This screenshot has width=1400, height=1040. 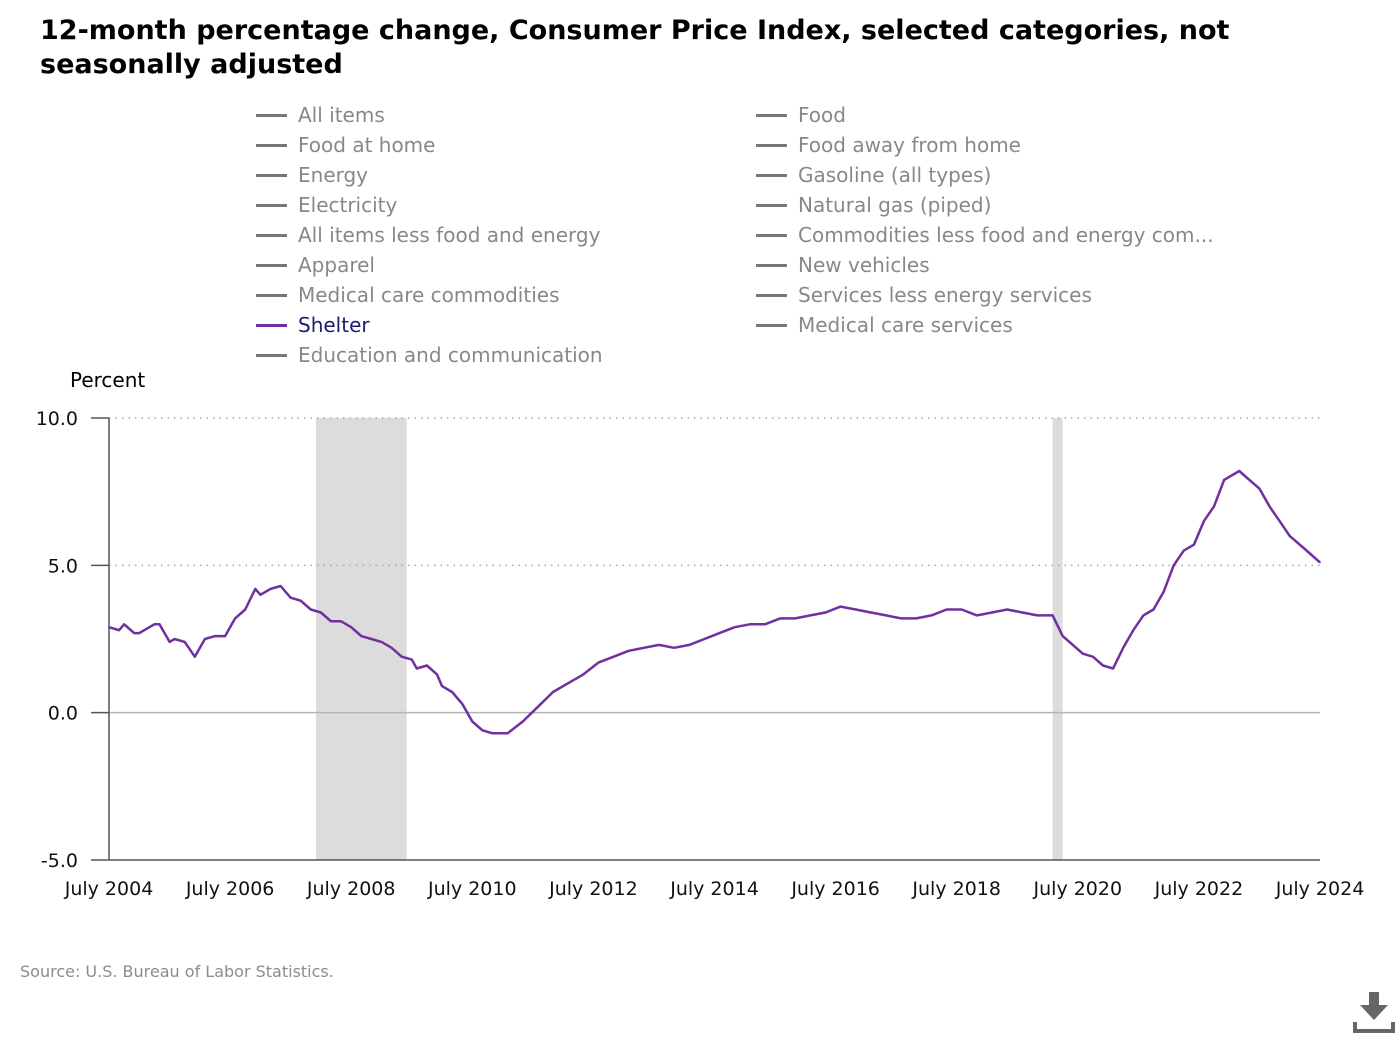 I want to click on legend-label: New vehicles, so click(x=864, y=265).